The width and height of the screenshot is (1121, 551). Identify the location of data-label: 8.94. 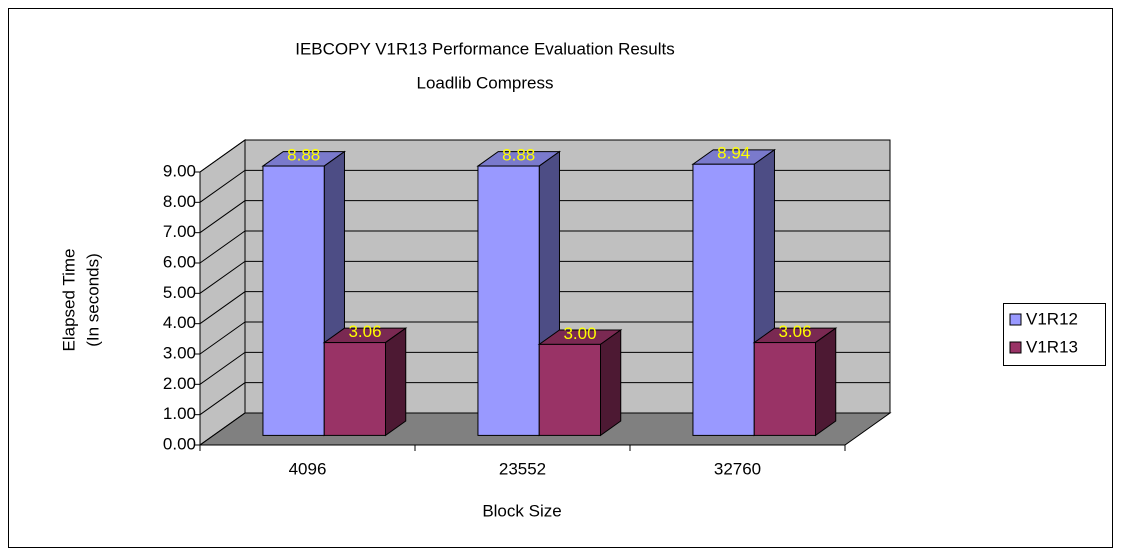
(733, 153).